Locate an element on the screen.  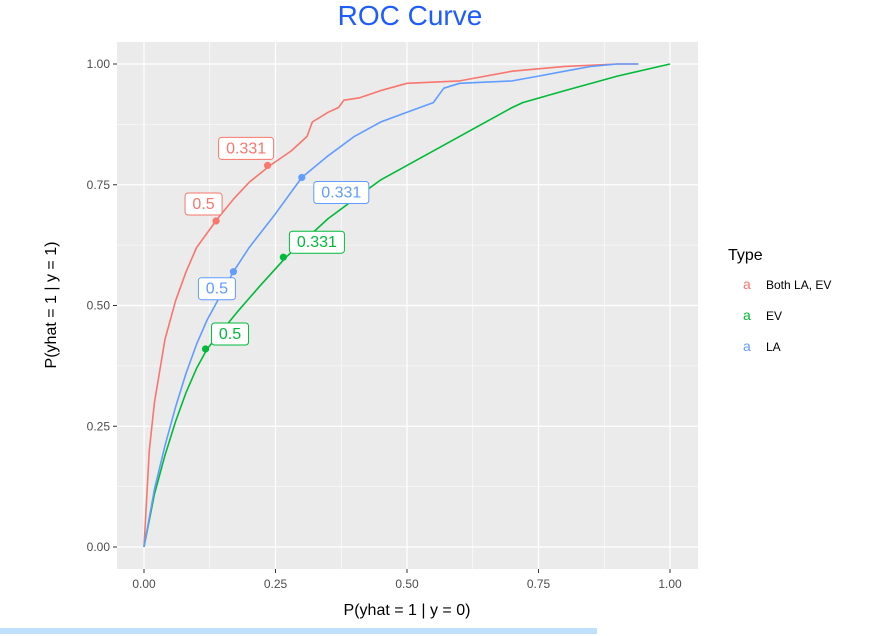
threshold-labels: 0.5 0.331 0.5 0.331 0.5 0.331 is located at coordinates (277, 241).